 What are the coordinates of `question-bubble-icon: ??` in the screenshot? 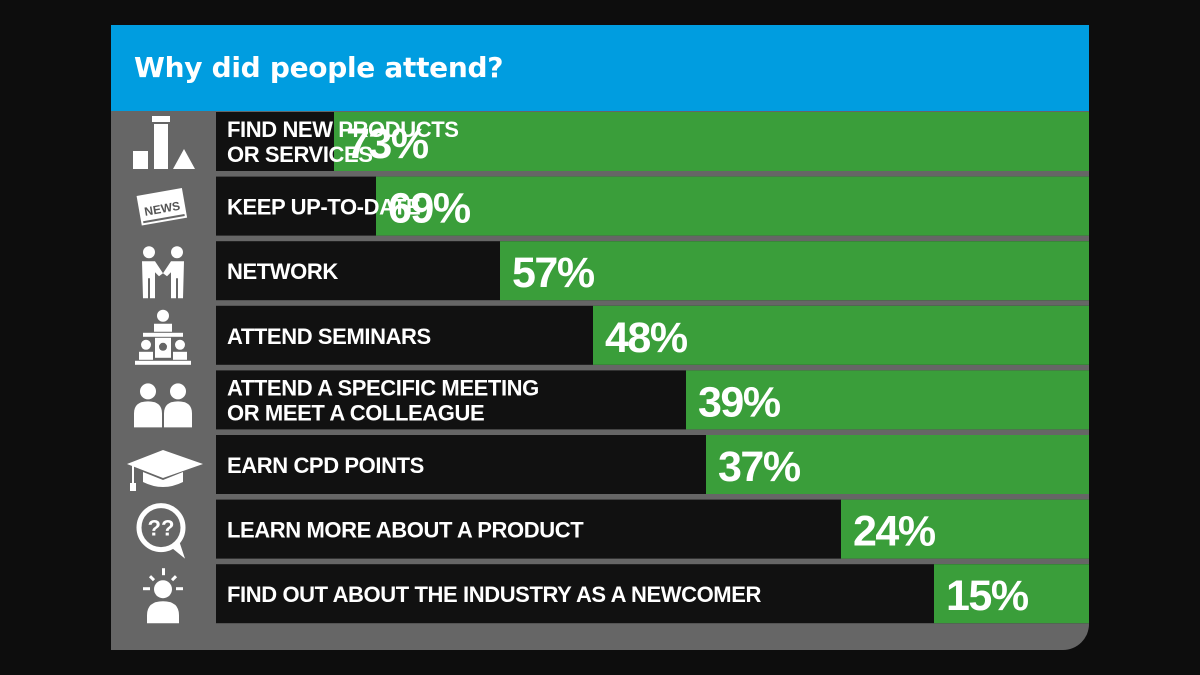 It's located at (161, 531).